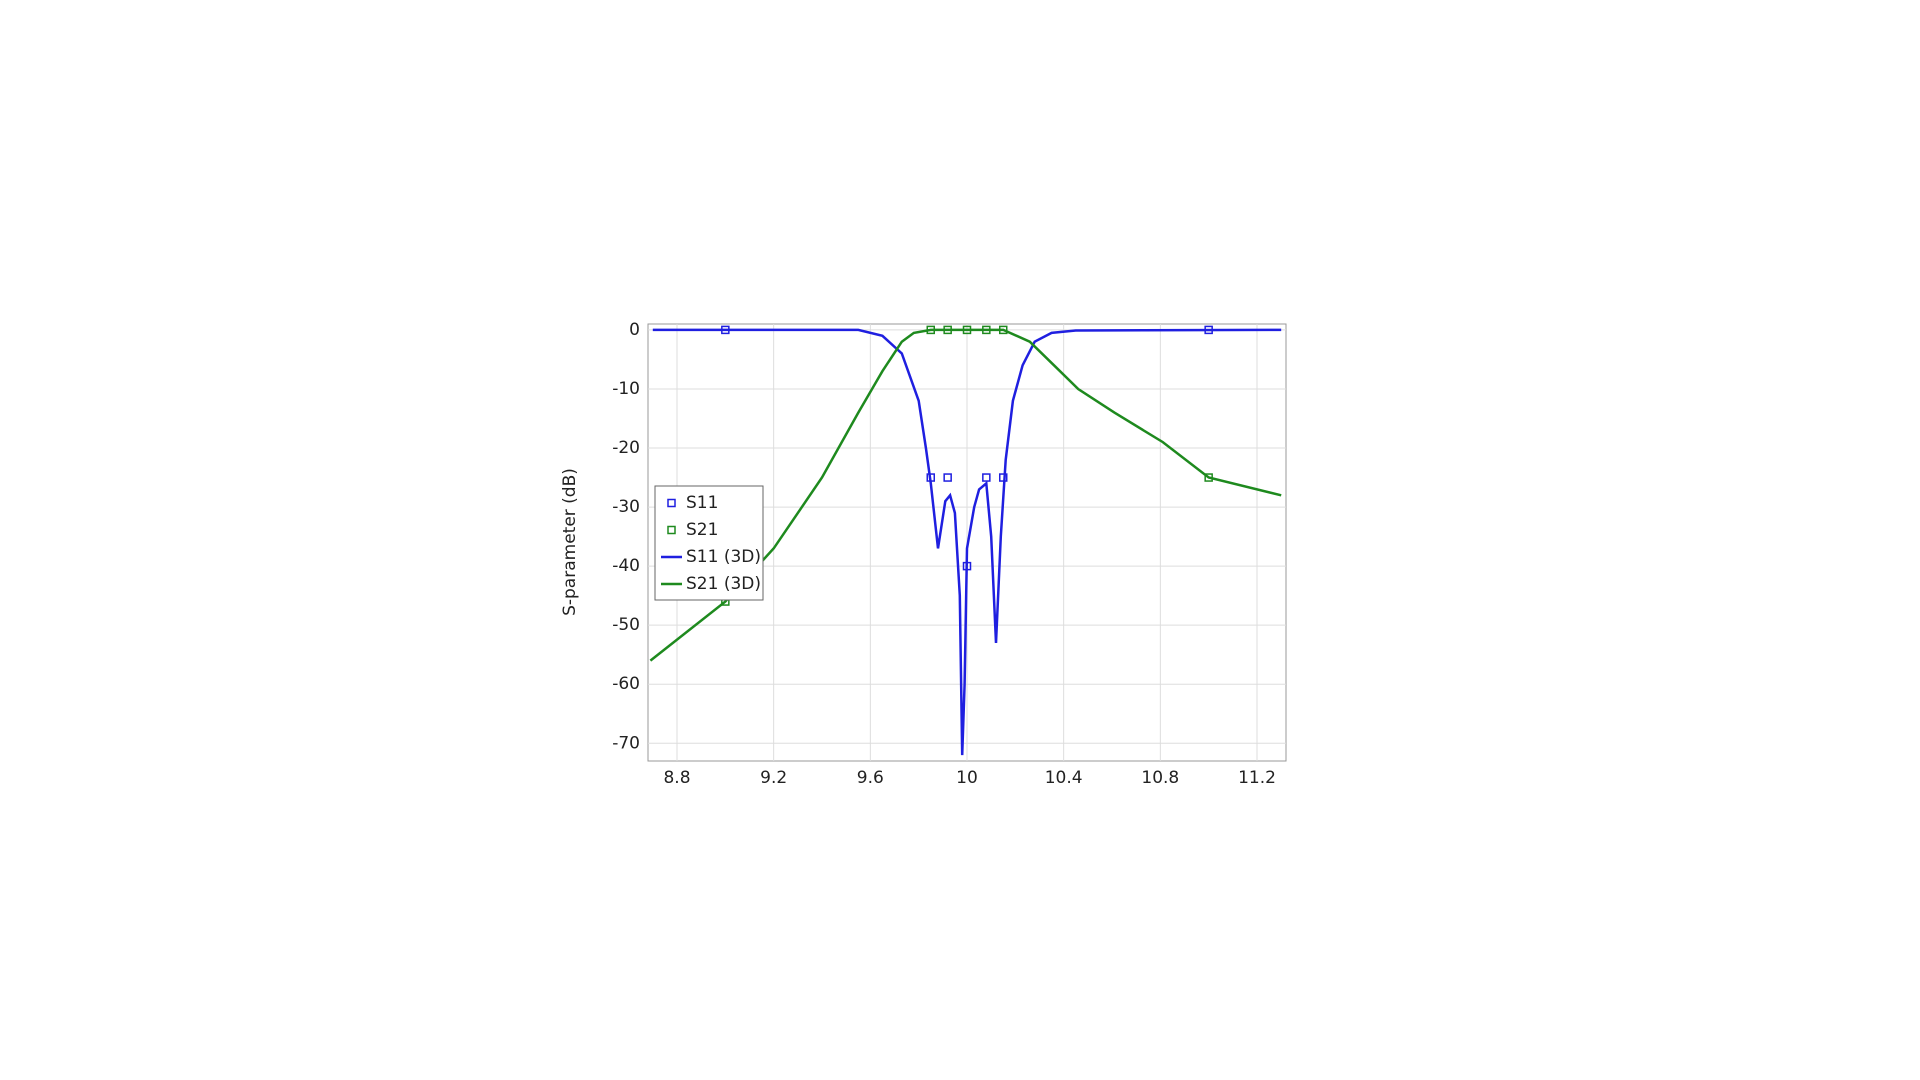 The image size is (1920, 1080). What do you see at coordinates (723, 584) in the screenshot?
I see `legend-label: S21 (3D)` at bounding box center [723, 584].